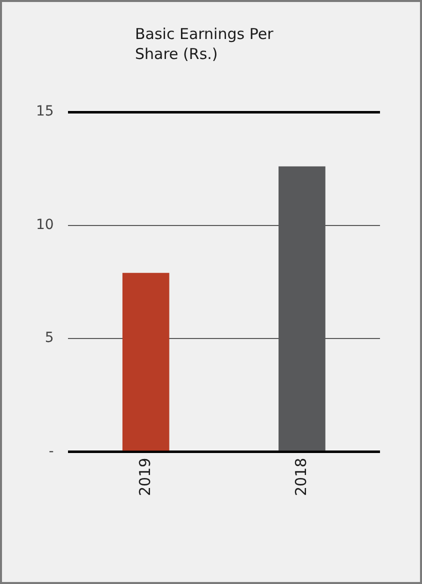  I want to click on chart-title: Basic Earnings Per Share (Rs.), so click(204, 44).